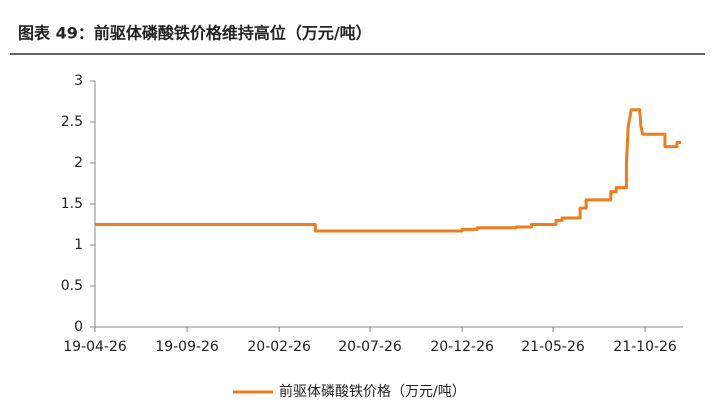 The image size is (715, 408). I want to click on y-tick-label: 2.5, so click(72, 122).